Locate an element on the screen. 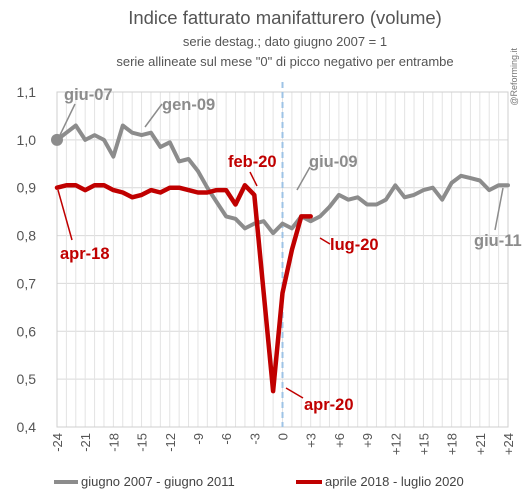 Image resolution: width=526 pixels, height=497 pixels. y-tick-label: 0,5 is located at coordinates (27, 379).